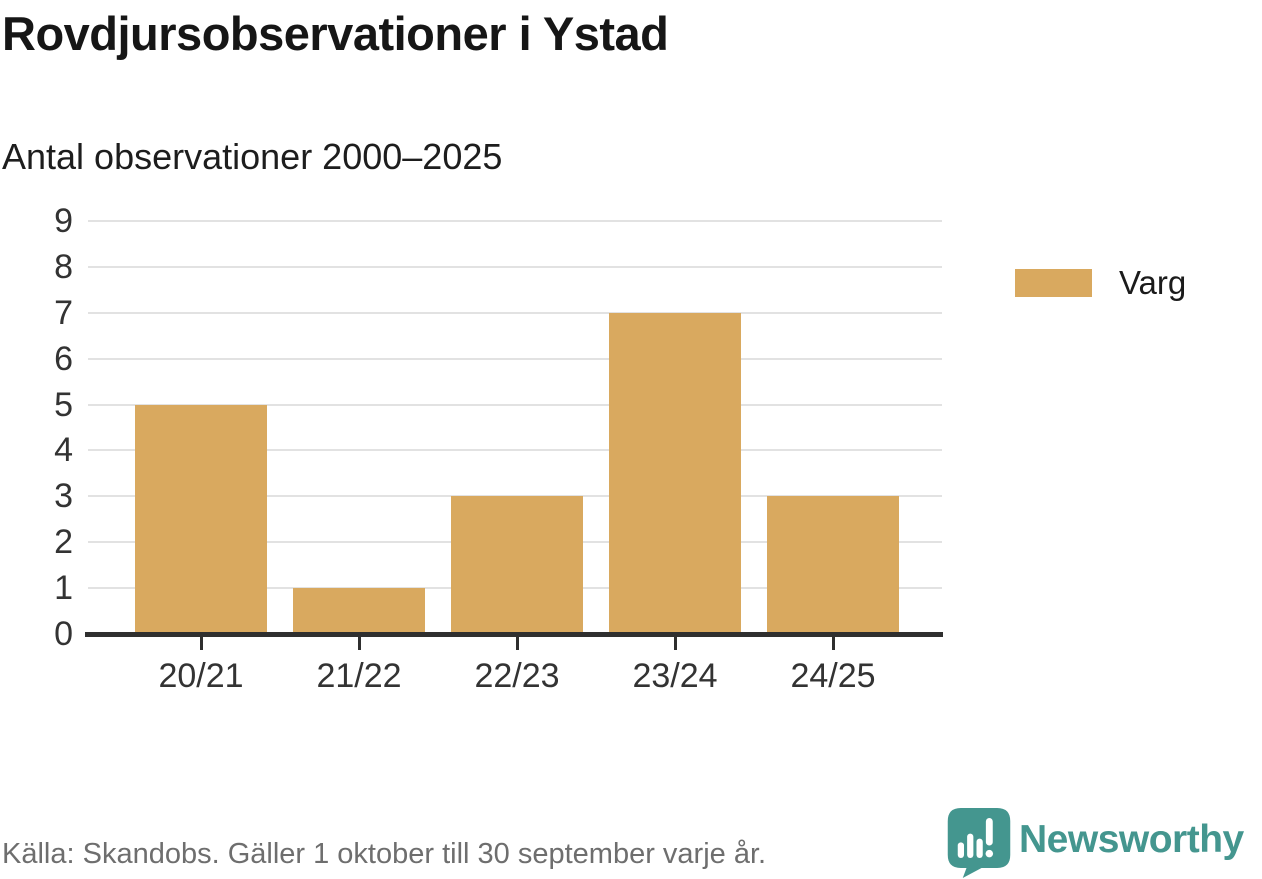  What do you see at coordinates (675, 473) in the screenshot?
I see `bar-23/24` at bounding box center [675, 473].